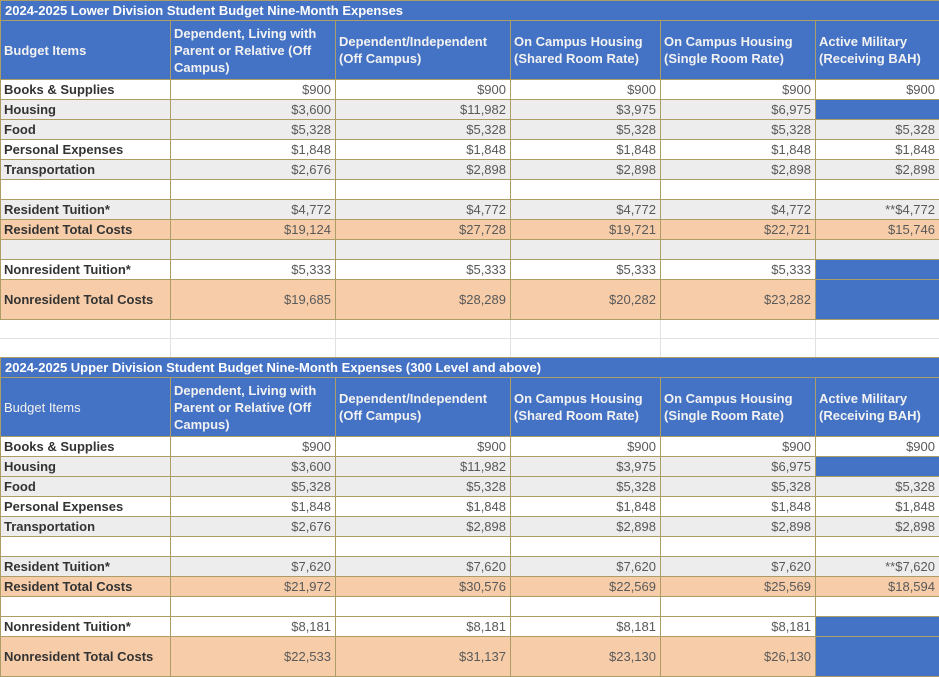  I want to click on column-header: On Campus Housing (Shared Room Rate), so click(586, 407).